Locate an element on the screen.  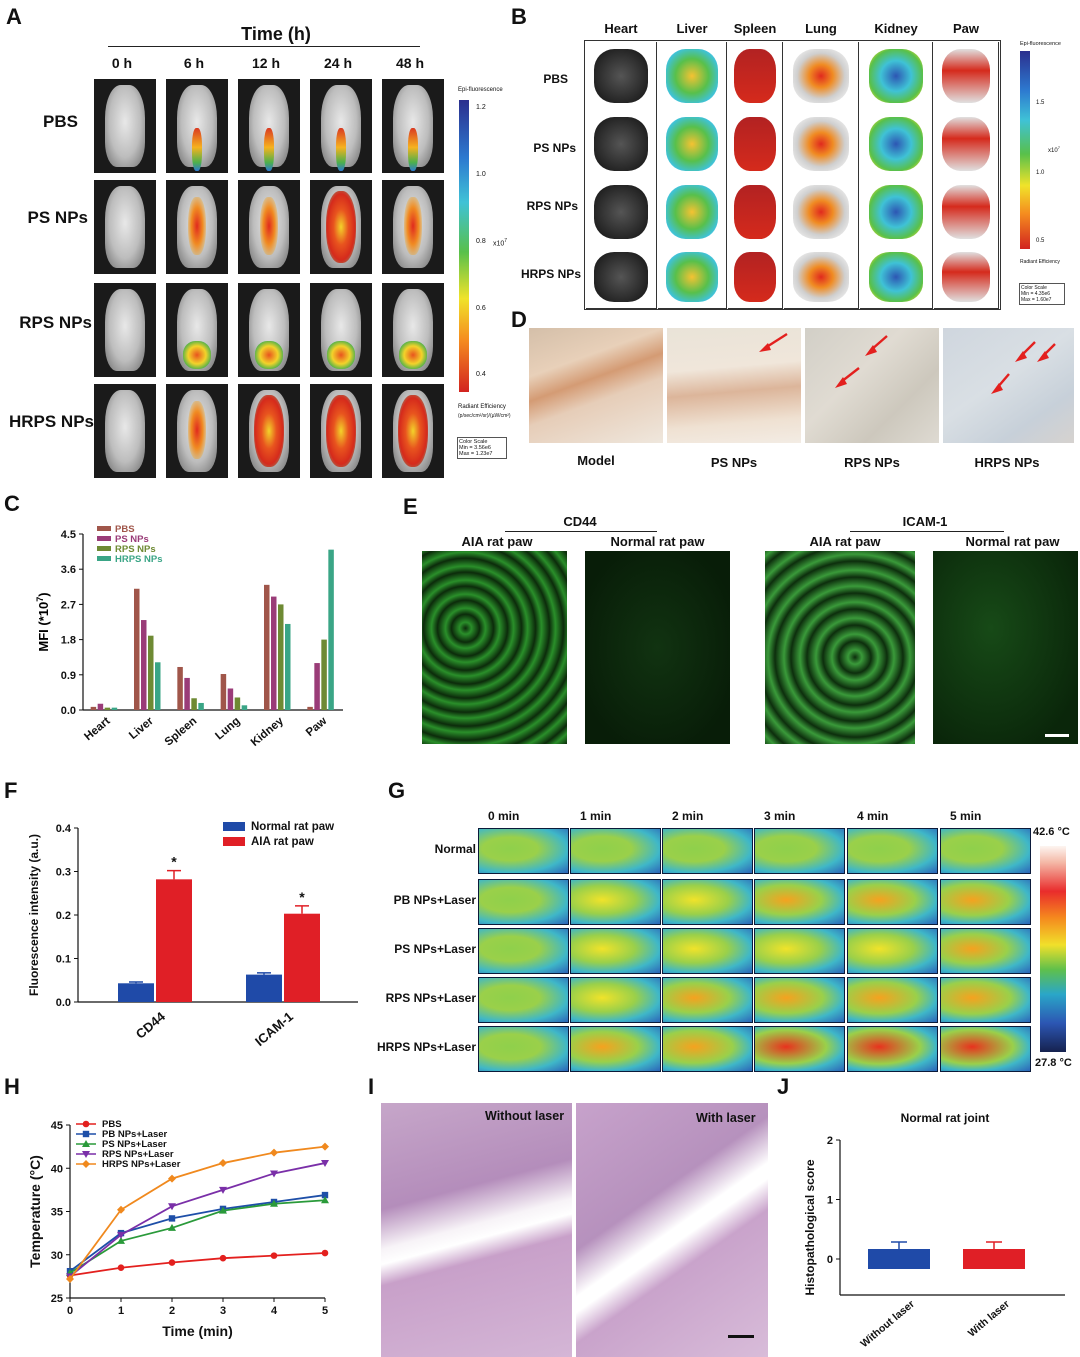
x-tick-label: 1 is located at coordinates (121, 1311).